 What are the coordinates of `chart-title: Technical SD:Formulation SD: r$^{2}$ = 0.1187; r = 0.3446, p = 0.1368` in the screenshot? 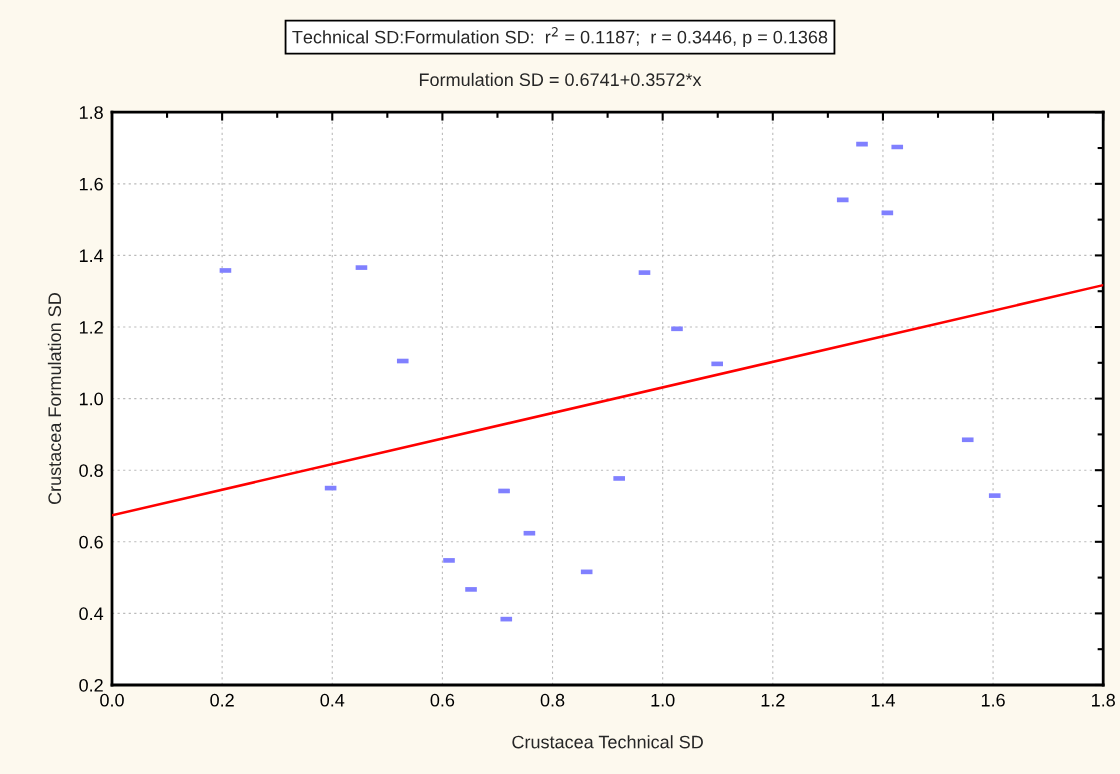 It's located at (560, 37).